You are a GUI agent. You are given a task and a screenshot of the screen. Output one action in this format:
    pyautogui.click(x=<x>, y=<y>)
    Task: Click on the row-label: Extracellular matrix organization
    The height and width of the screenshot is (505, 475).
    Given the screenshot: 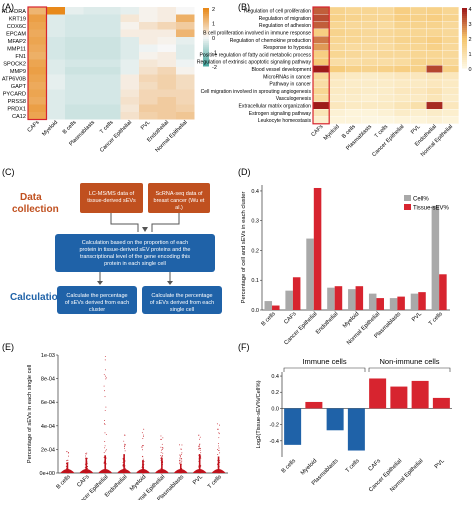 What is the action you would take?
    pyautogui.click(x=275, y=107)
    